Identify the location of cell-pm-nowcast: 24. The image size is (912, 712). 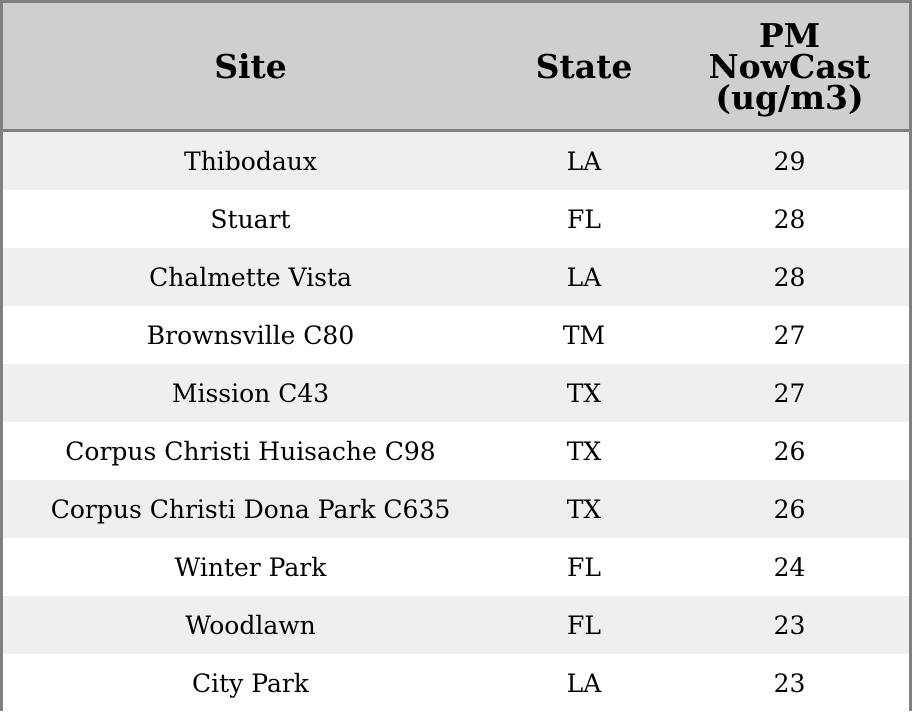
(789, 567).